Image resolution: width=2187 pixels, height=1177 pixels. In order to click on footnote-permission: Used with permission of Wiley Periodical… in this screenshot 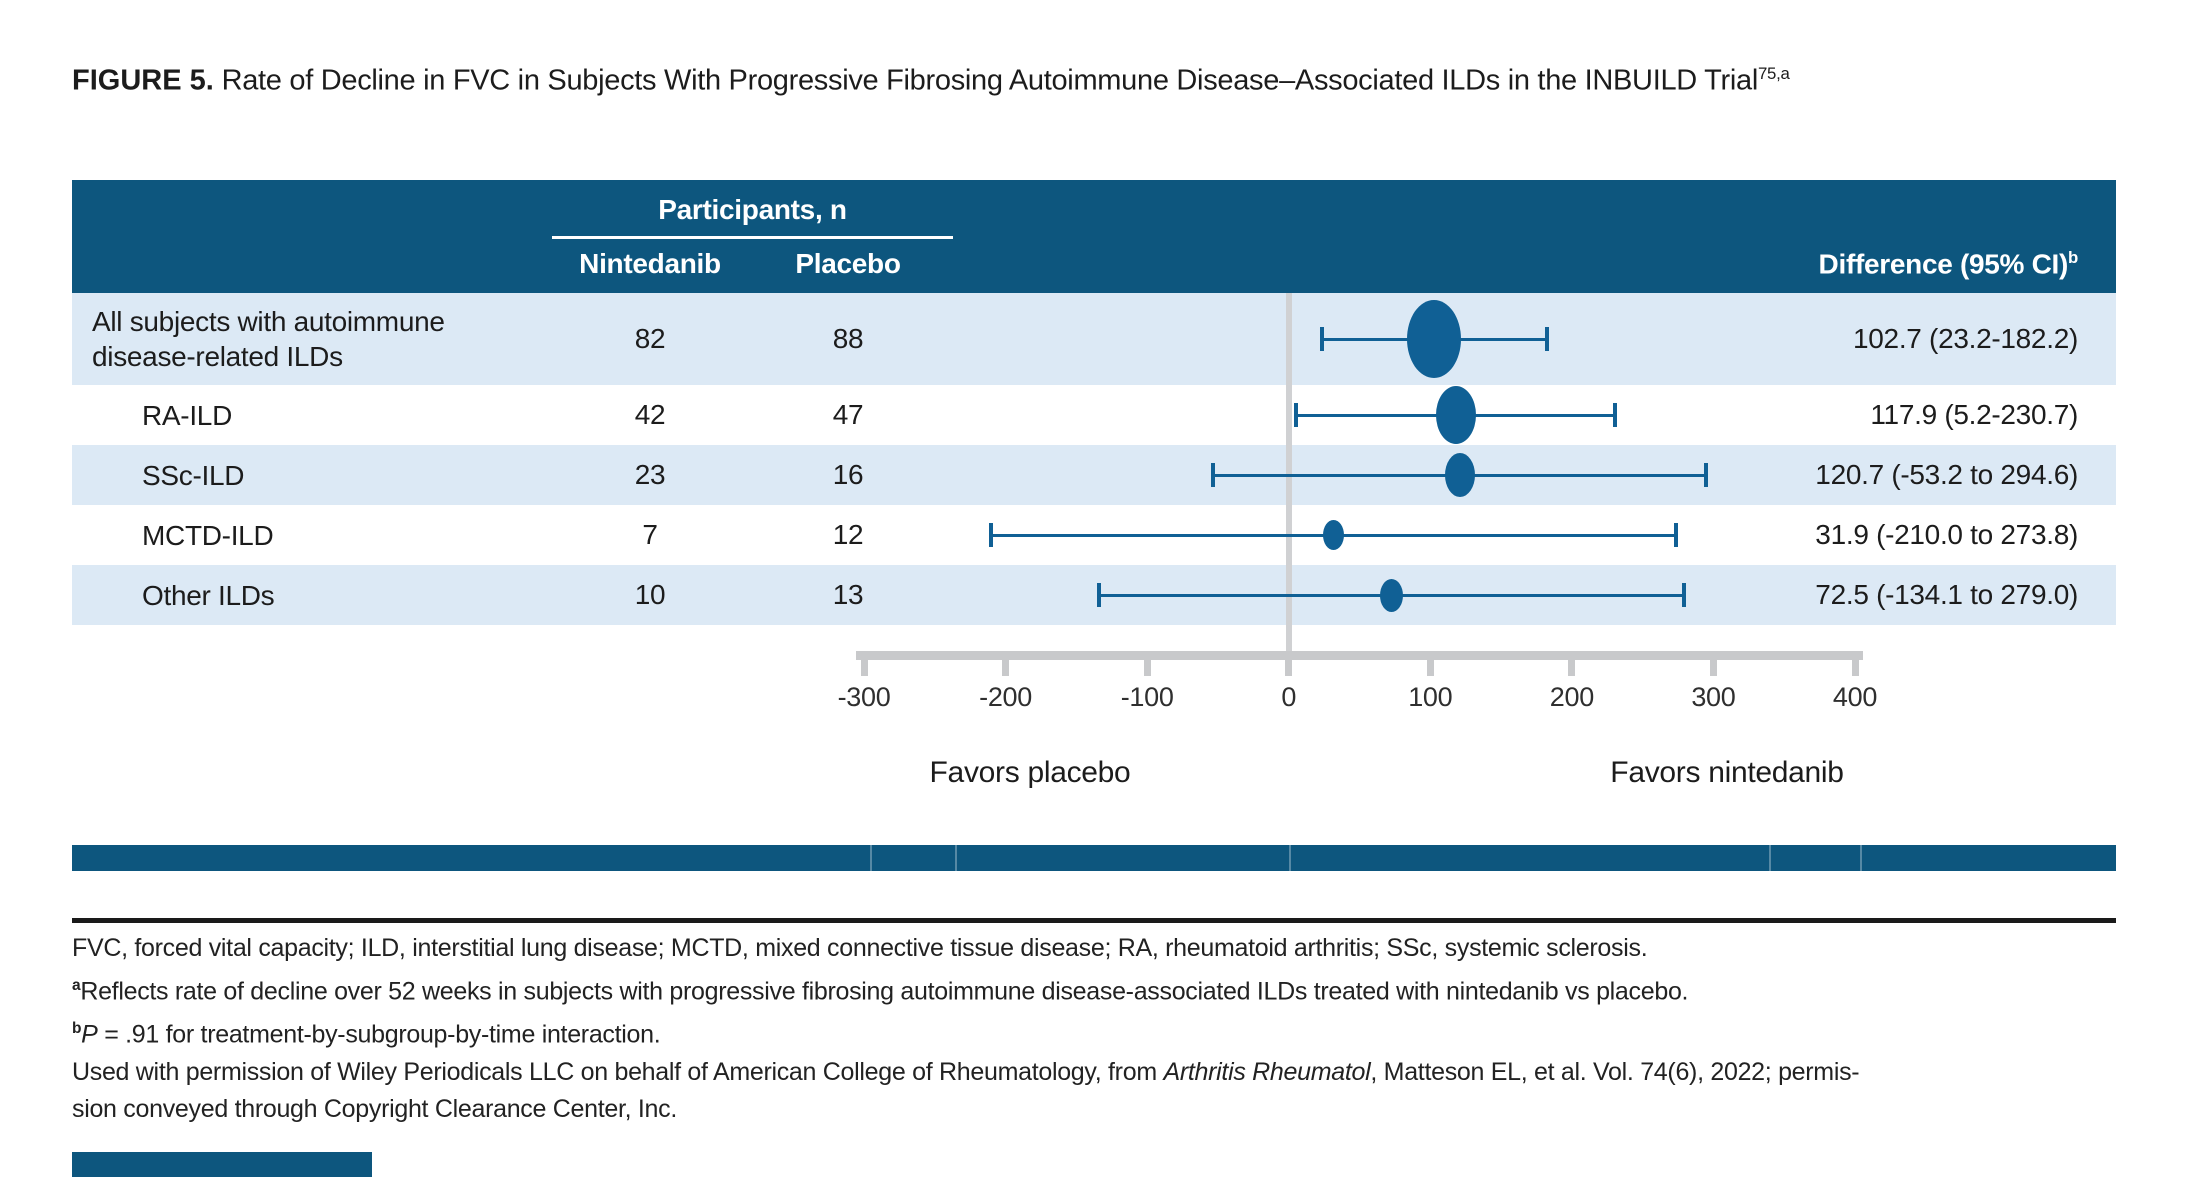, I will do `click(1112, 1072)`.